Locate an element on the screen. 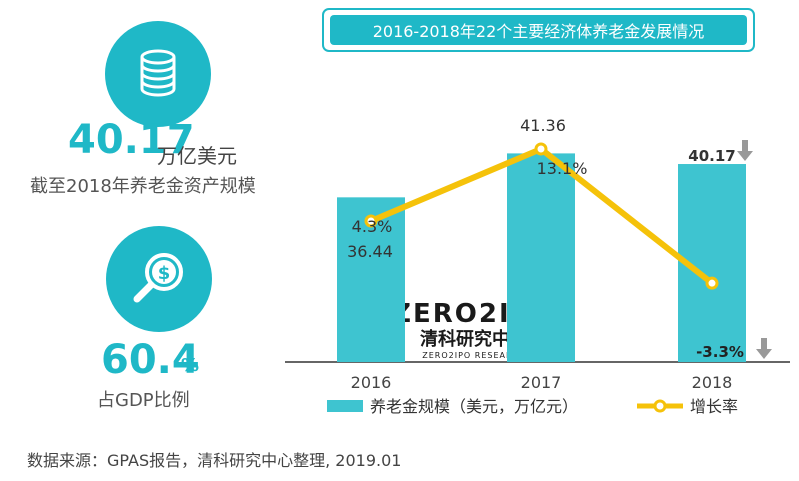 The width and height of the screenshot is (799, 481). gdp-ratio-value: 60.4 is located at coordinates (150, 360).